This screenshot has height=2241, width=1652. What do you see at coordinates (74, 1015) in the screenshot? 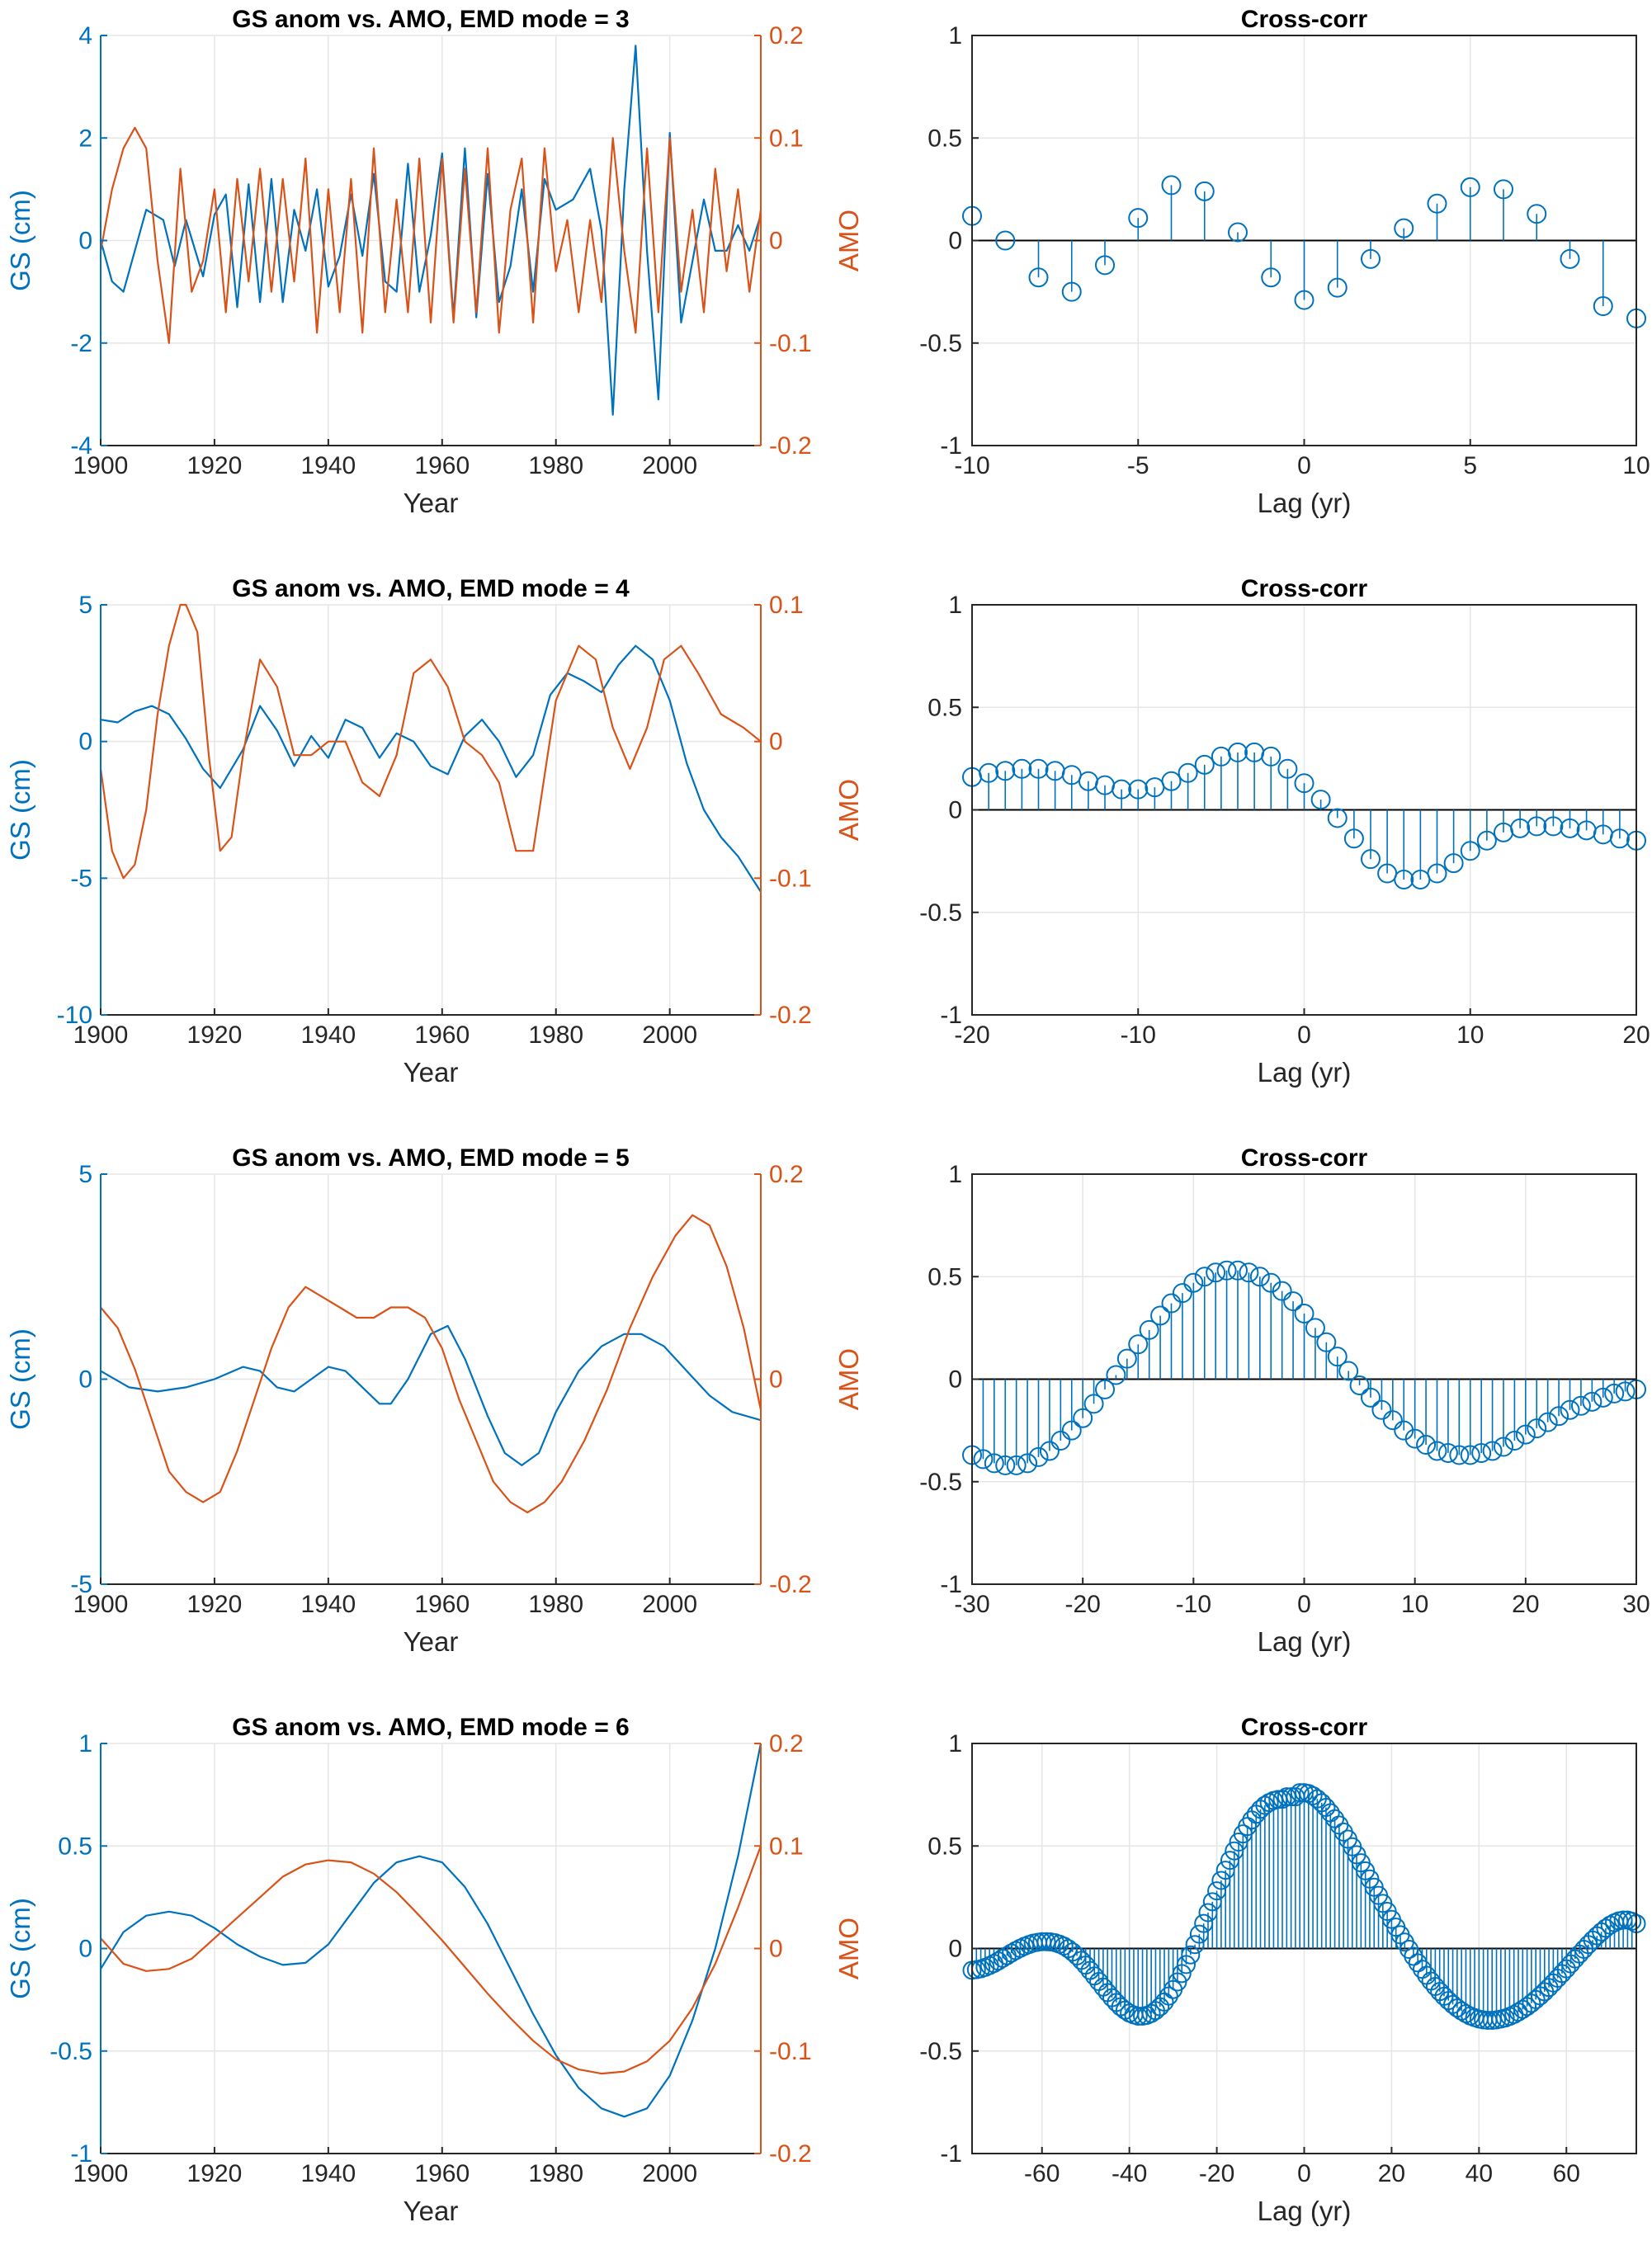
I see `left-y-tick-label: -10` at bounding box center [74, 1015].